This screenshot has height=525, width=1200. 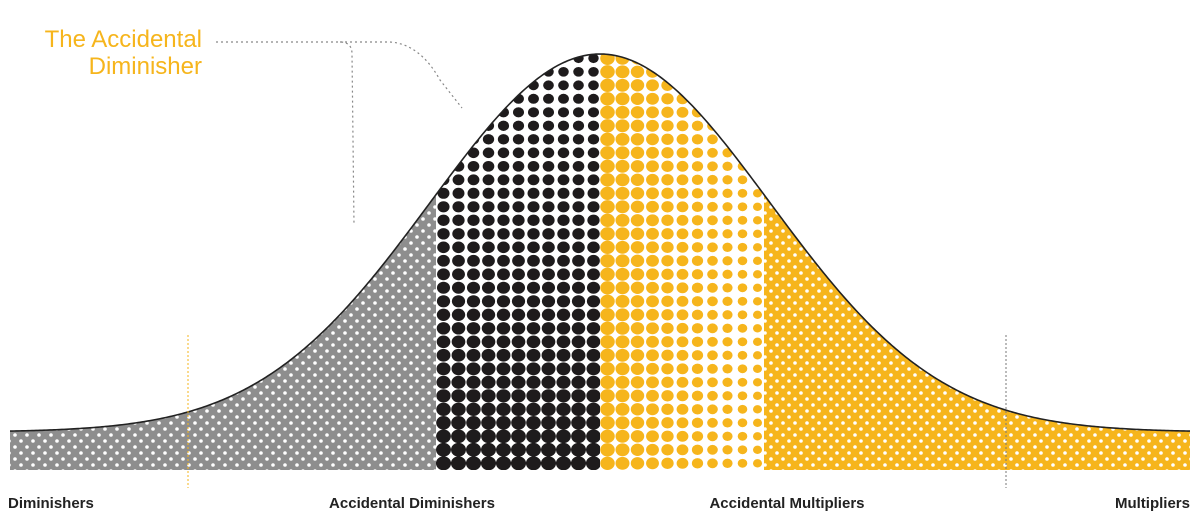 What do you see at coordinates (1152, 503) in the screenshot?
I see `label-multipliers: Multipliers` at bounding box center [1152, 503].